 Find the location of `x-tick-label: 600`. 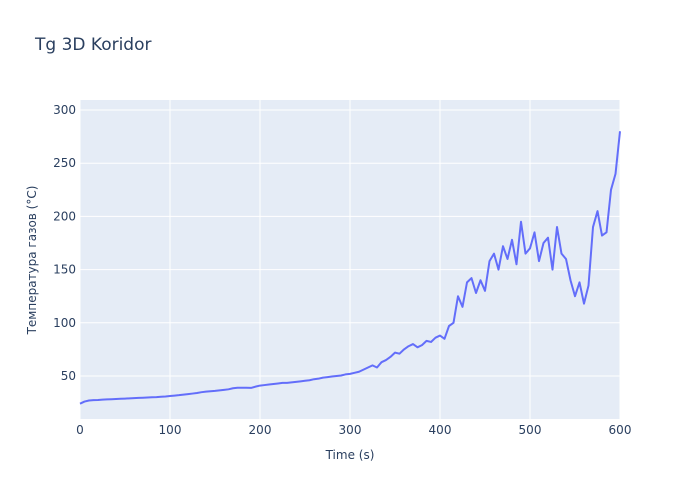

x-tick-label: 600 is located at coordinates (620, 430).